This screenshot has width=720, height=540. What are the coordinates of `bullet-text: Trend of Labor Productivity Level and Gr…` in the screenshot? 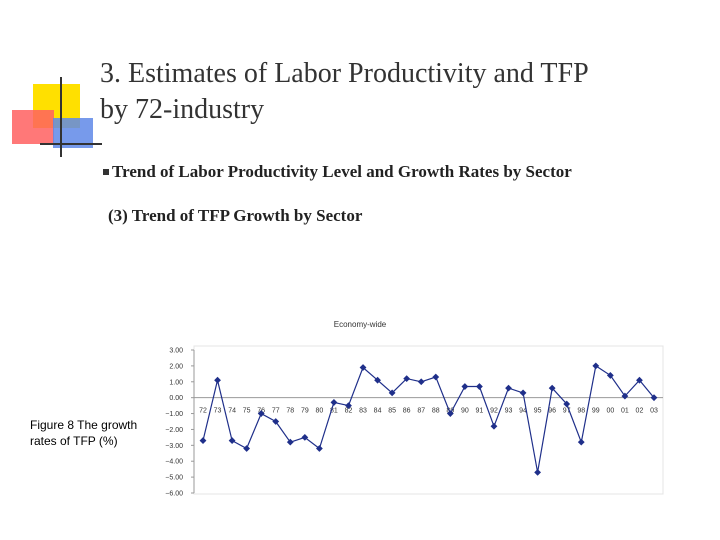 It's located at (342, 171).